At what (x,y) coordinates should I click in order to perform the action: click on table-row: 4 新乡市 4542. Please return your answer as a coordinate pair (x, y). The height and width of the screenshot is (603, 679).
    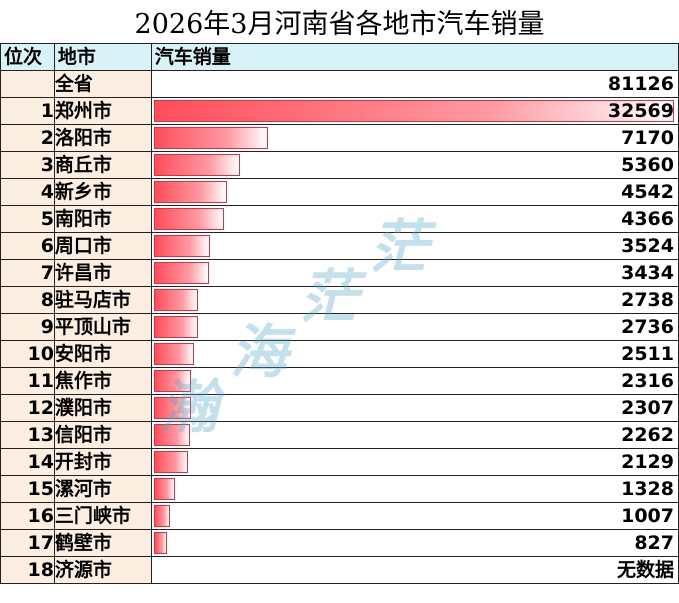
    Looking at the image, I should click on (339, 192).